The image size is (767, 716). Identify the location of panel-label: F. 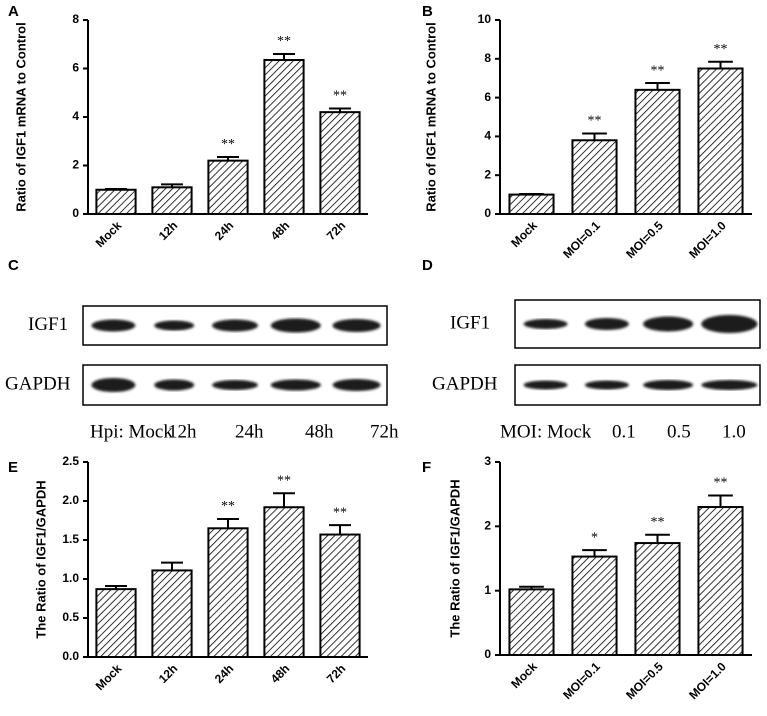
(426, 467).